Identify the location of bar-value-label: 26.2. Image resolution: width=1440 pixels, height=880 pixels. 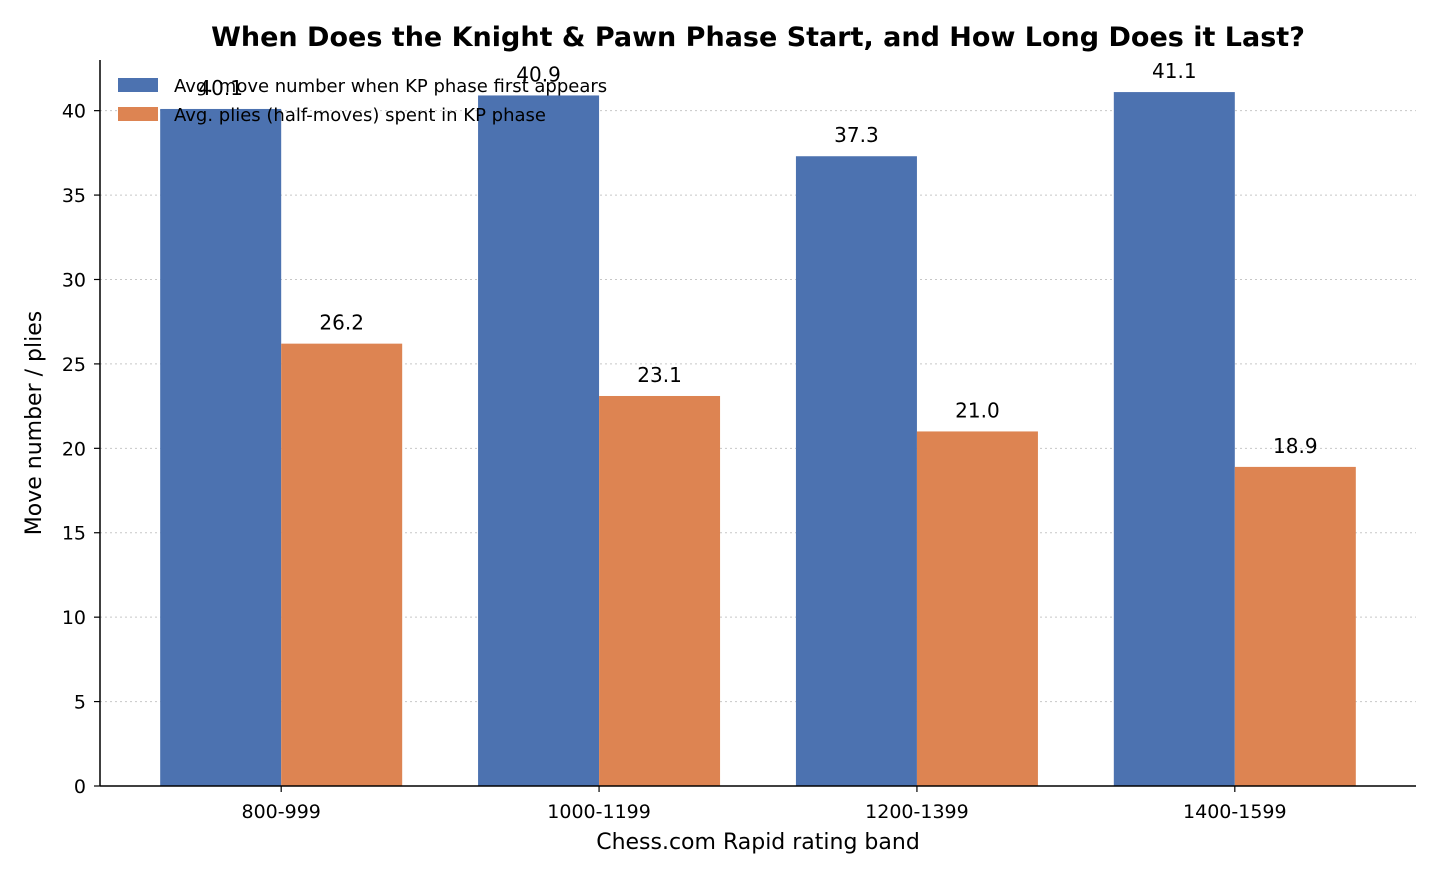
(341, 323).